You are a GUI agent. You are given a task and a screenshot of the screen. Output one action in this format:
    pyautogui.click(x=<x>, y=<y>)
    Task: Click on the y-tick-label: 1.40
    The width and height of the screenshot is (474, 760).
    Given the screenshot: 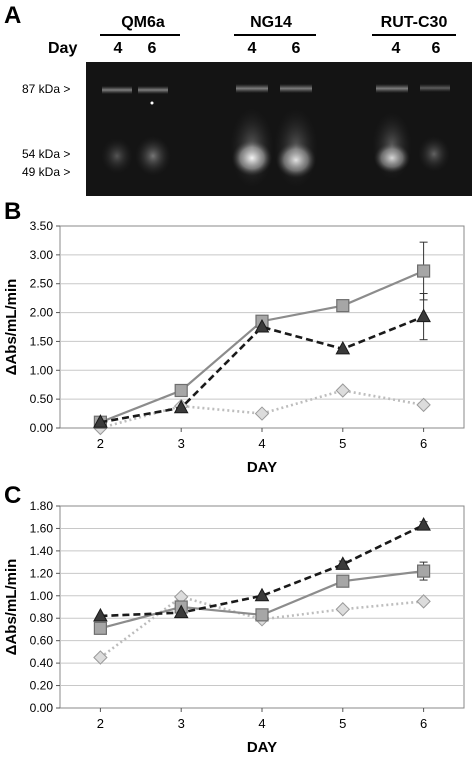 What is the action you would take?
    pyautogui.click(x=42, y=551)
    